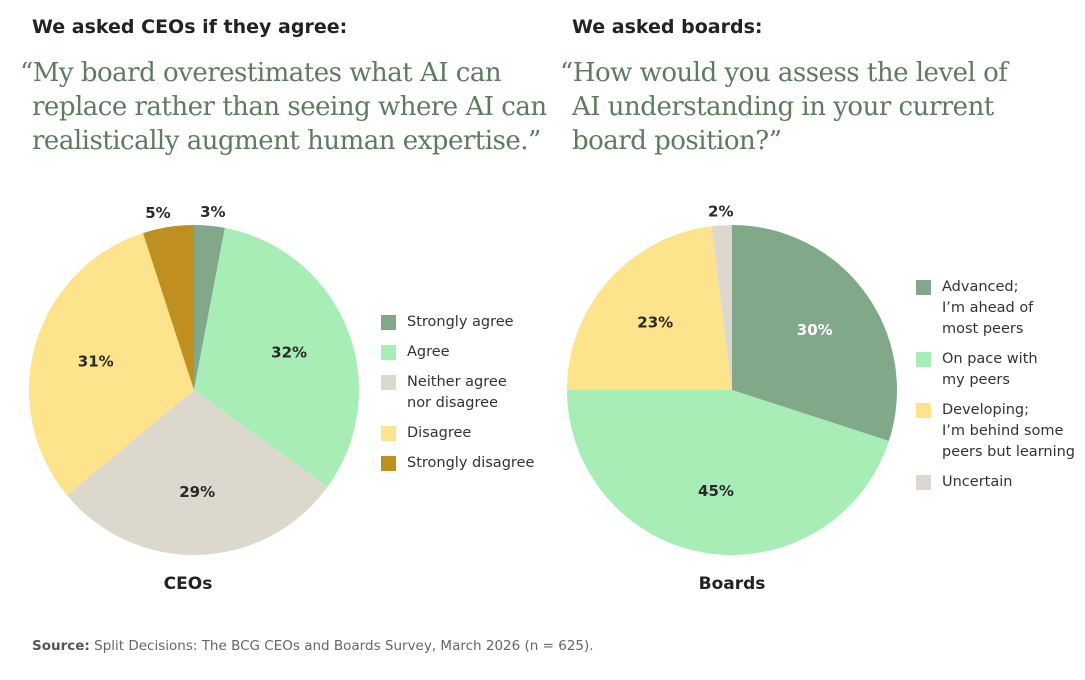 Image resolution: width=1085 pixels, height=680 pixels. What do you see at coordinates (1008, 370) in the screenshot?
I see `legend-label: On pace with my peers` at bounding box center [1008, 370].